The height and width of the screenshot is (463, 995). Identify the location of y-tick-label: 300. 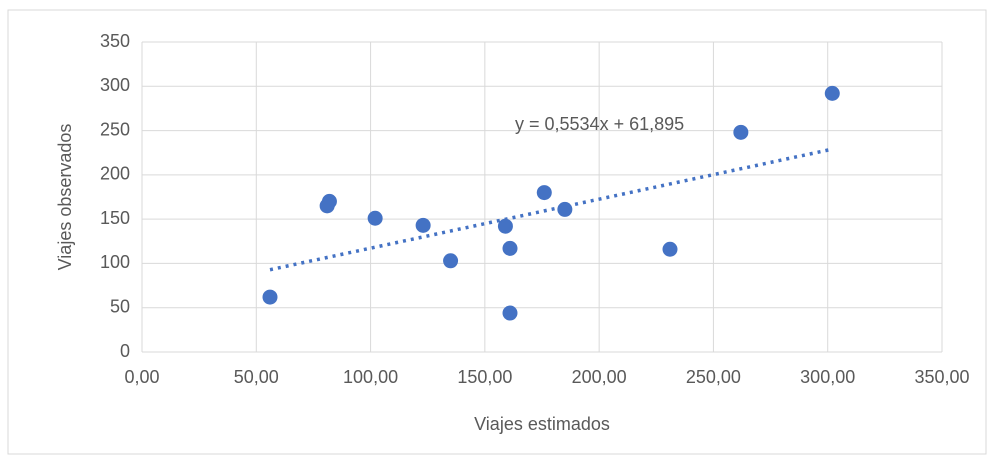
(115, 85).